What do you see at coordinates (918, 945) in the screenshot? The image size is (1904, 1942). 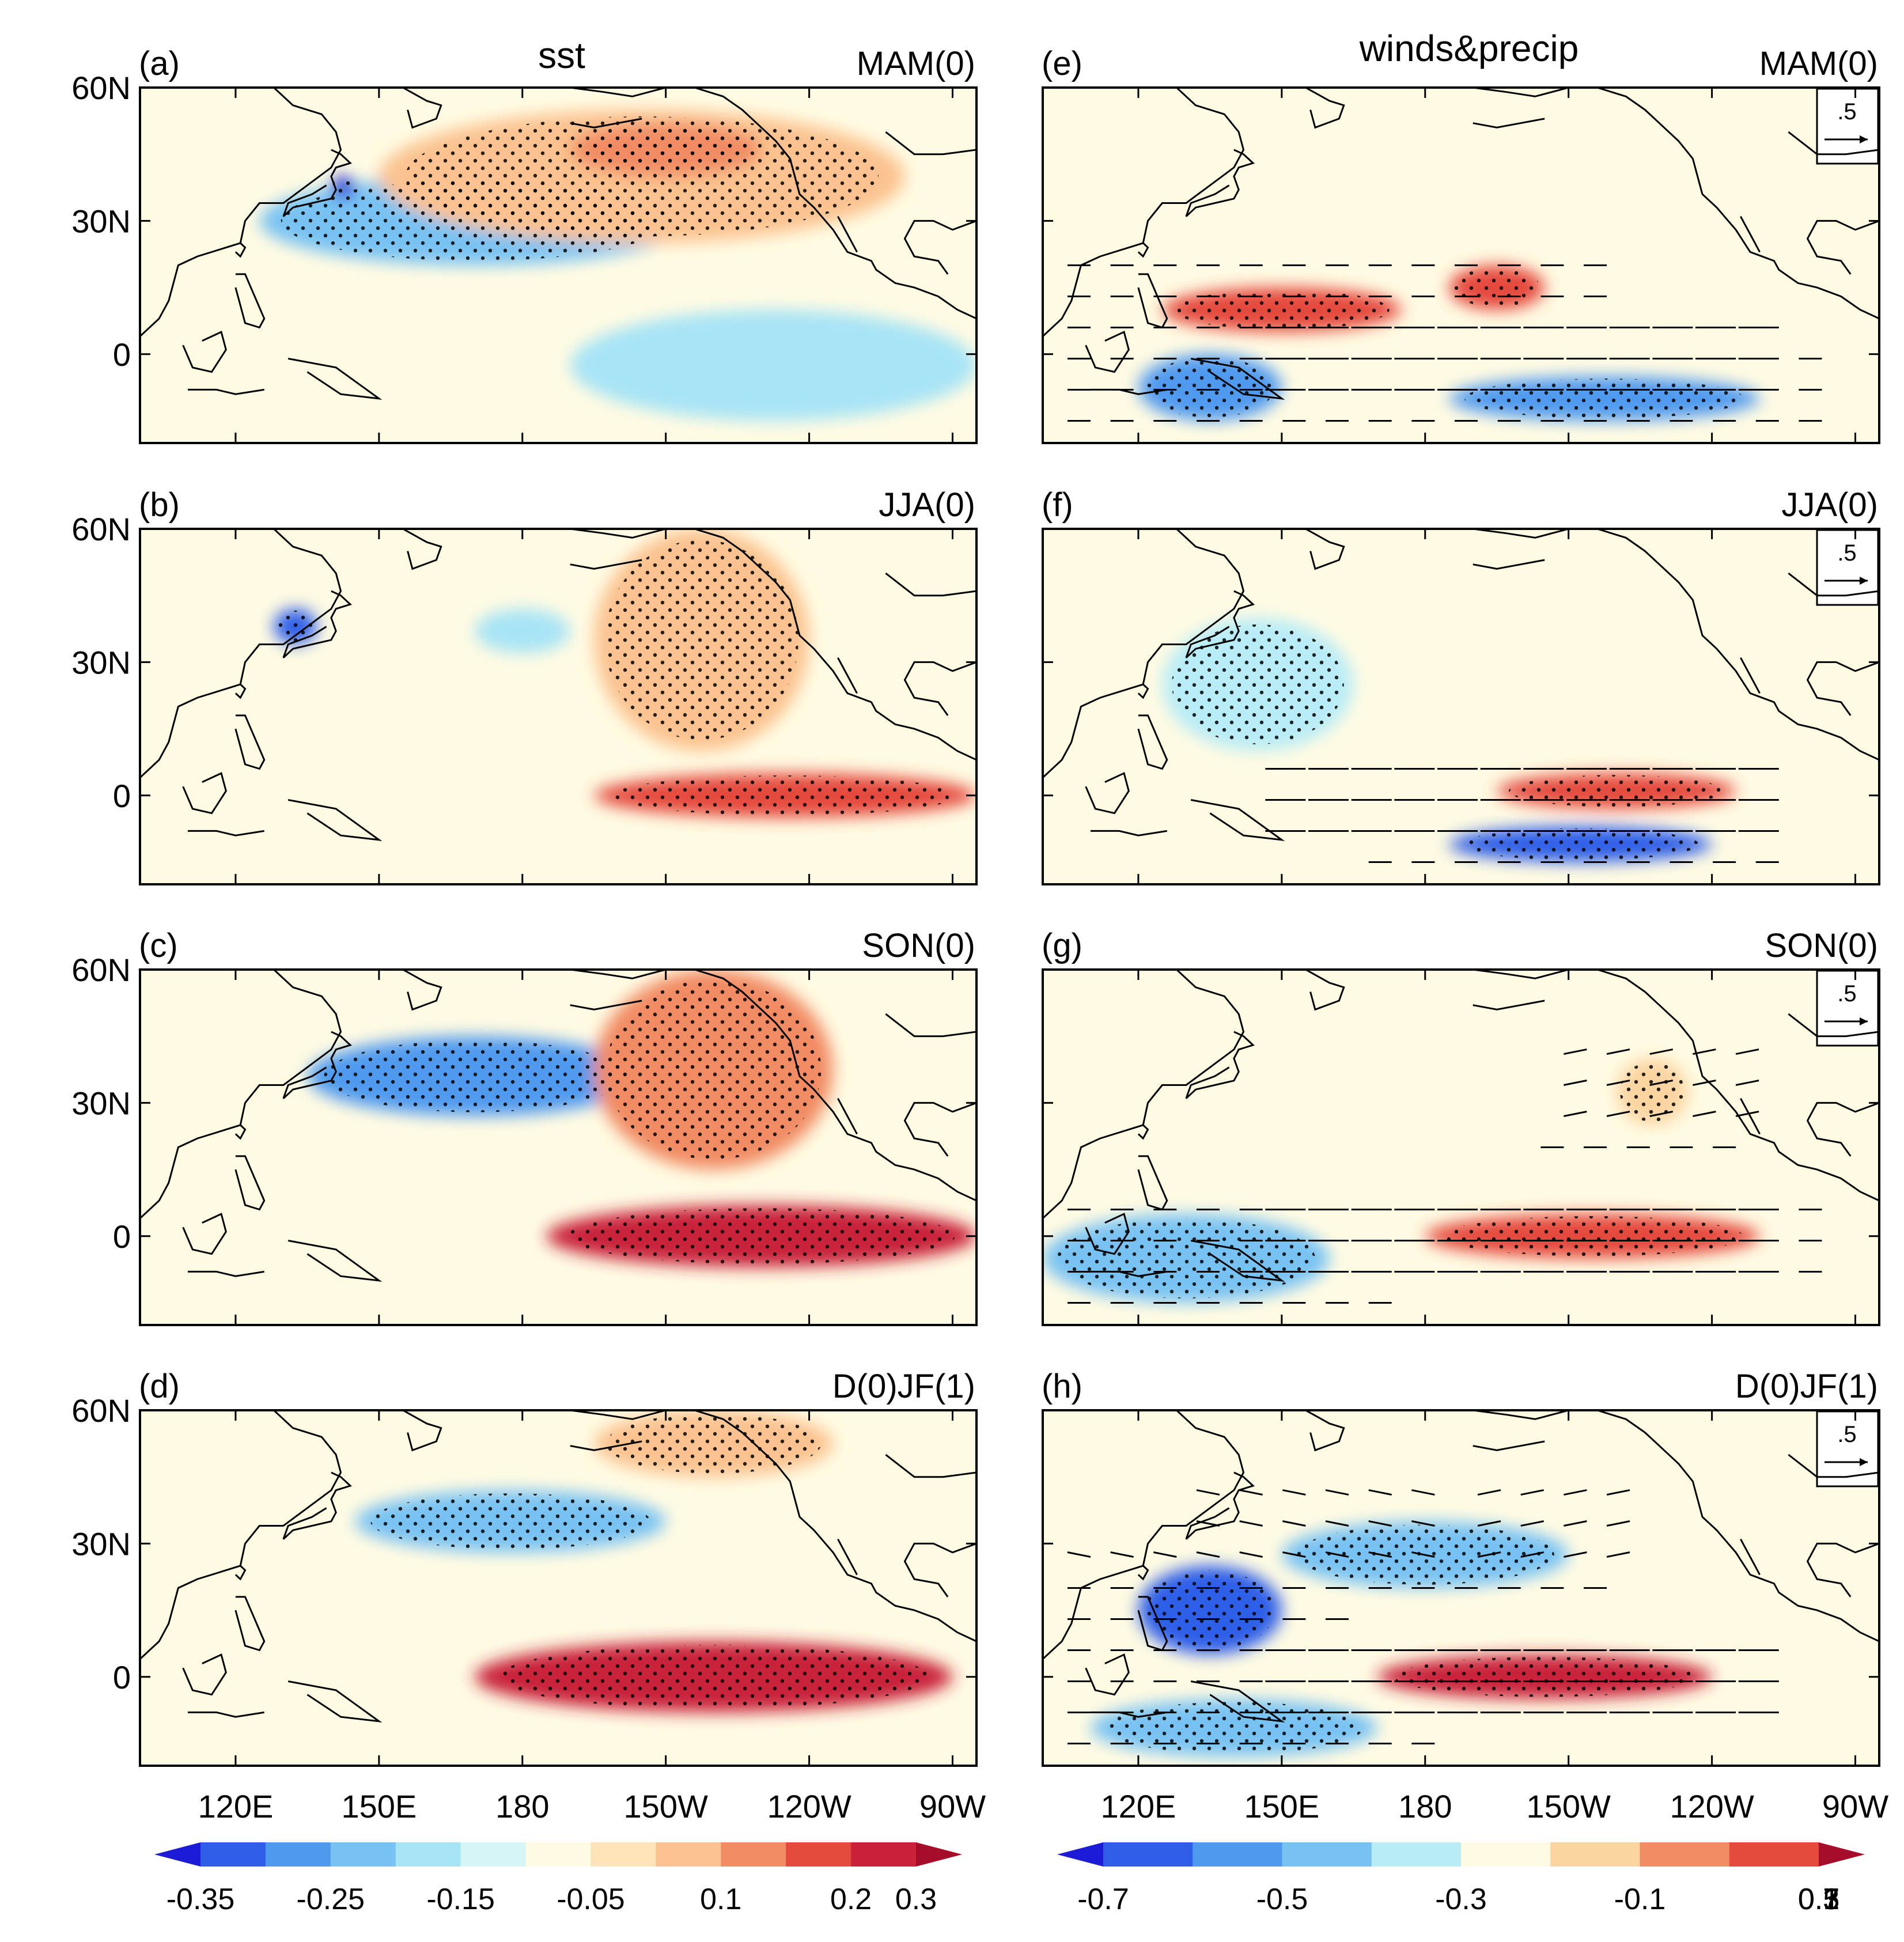 I see `season-label: SON(0)` at bounding box center [918, 945].